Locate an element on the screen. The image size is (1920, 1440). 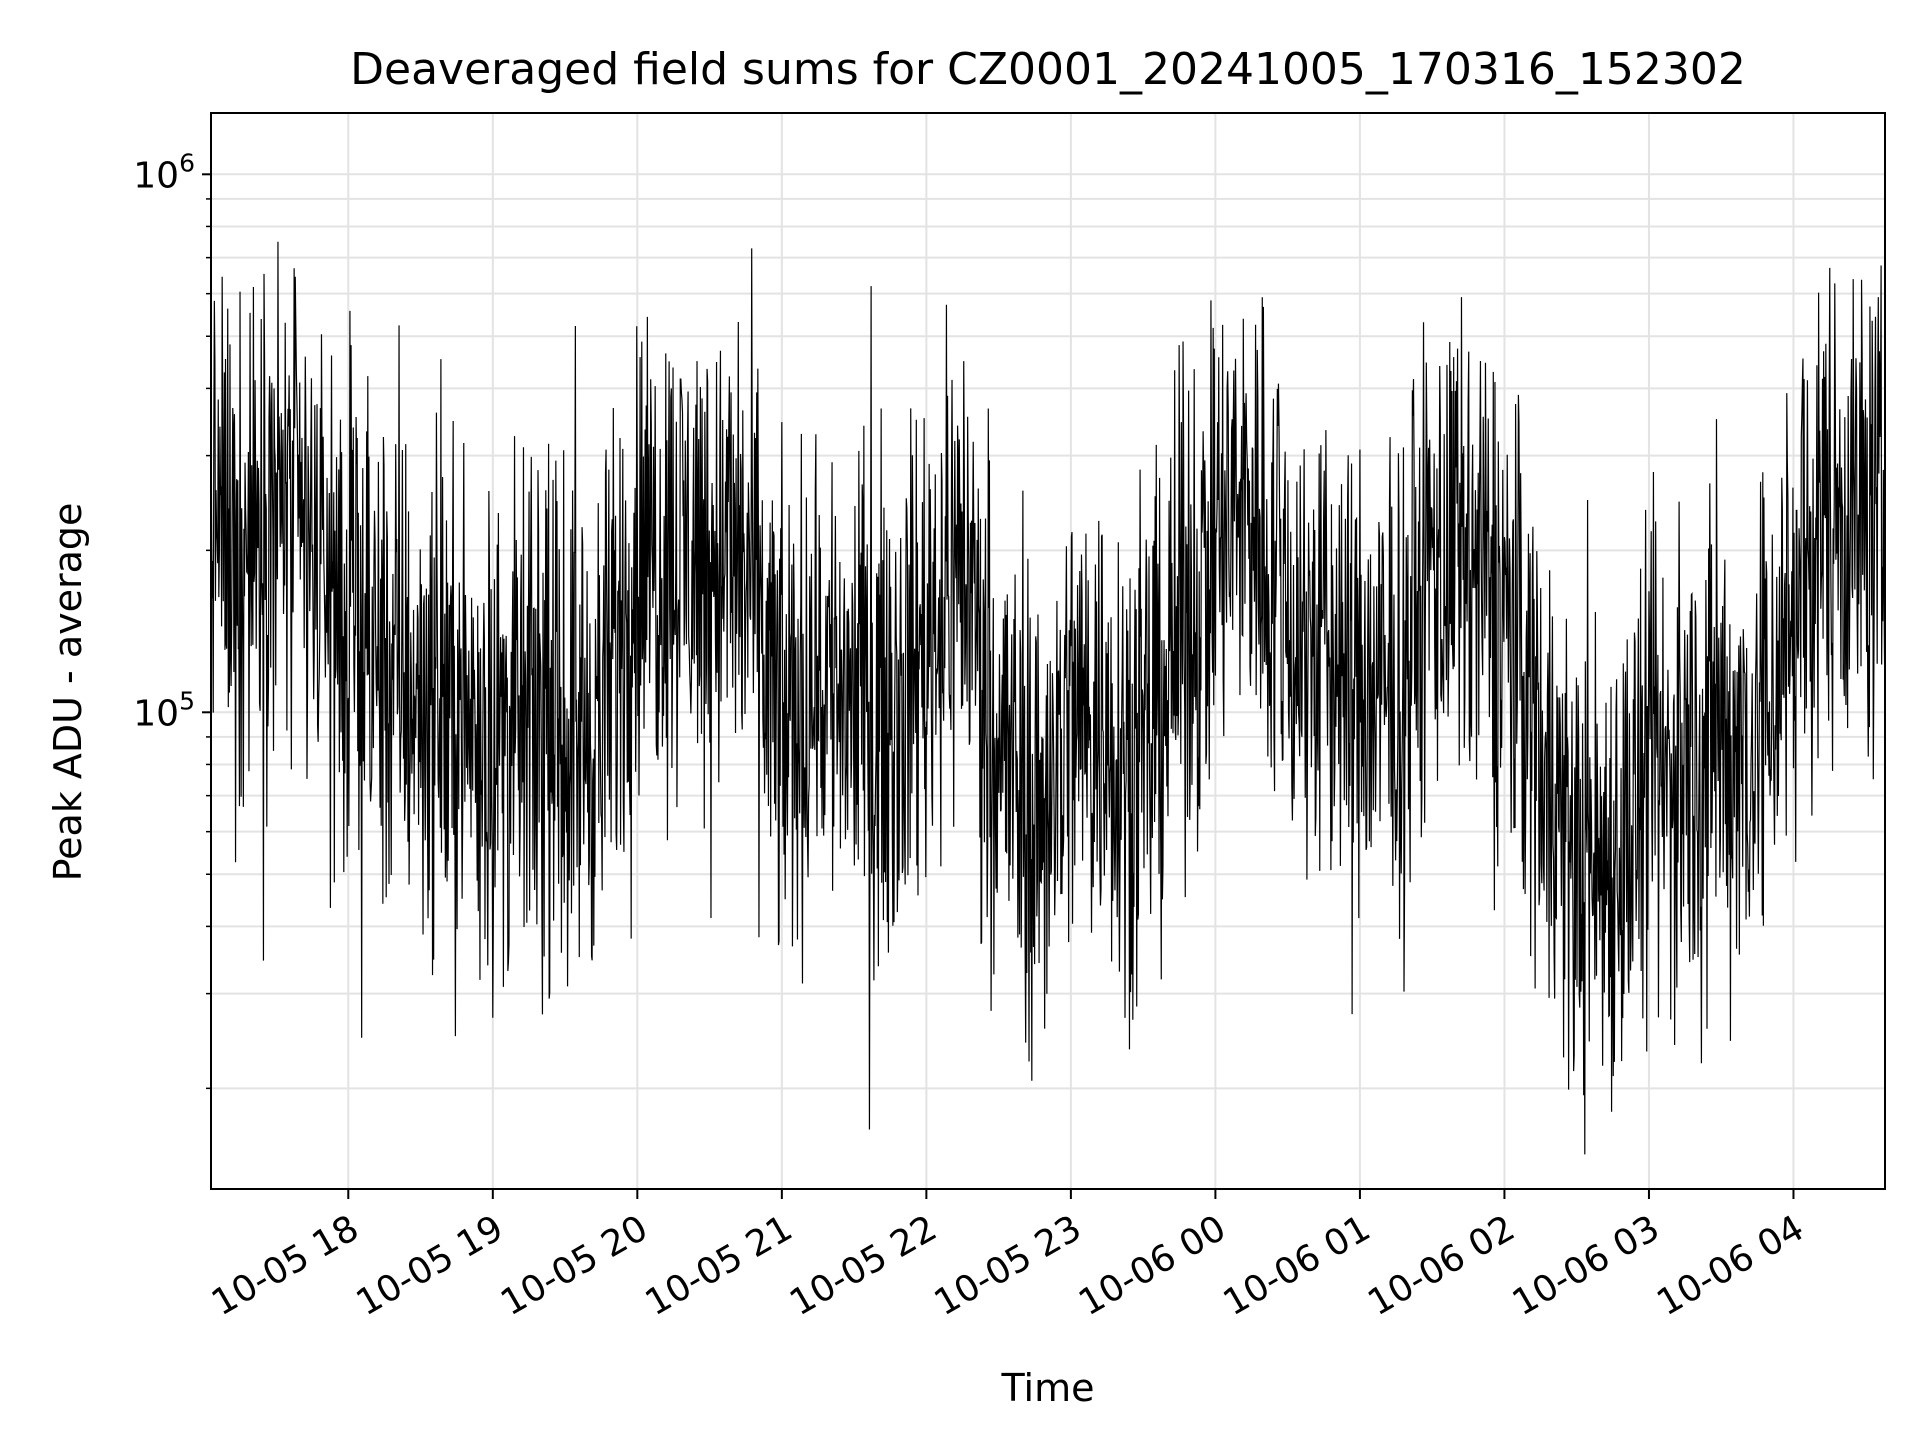
x-tick-label: 10-05 18 is located at coordinates (285, 1266).